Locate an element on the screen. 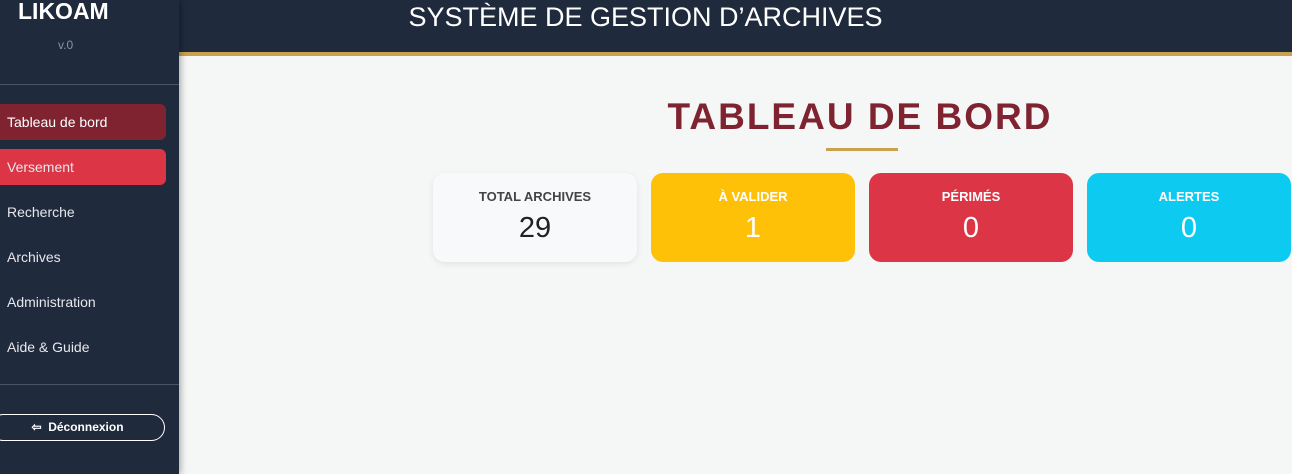 This screenshot has height=474, width=1292. header-title: SYSTÈME DE GESTION D’ARCHIVES is located at coordinates (645, 17).